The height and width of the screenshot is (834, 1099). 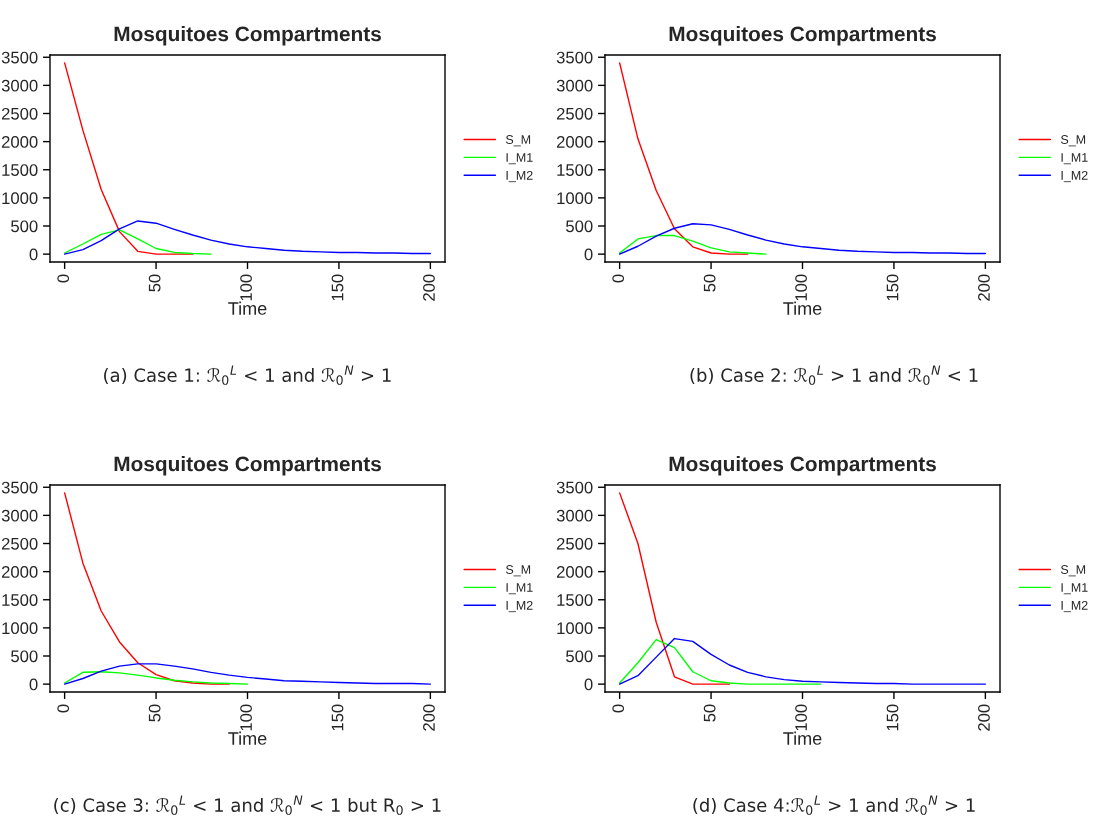 I want to click on text: (a) Case 1: ℛ$_{0}$$^{L}$ < 1 and ℛ$_{0}$$^{N}$ > 1, so click(x=247, y=375).